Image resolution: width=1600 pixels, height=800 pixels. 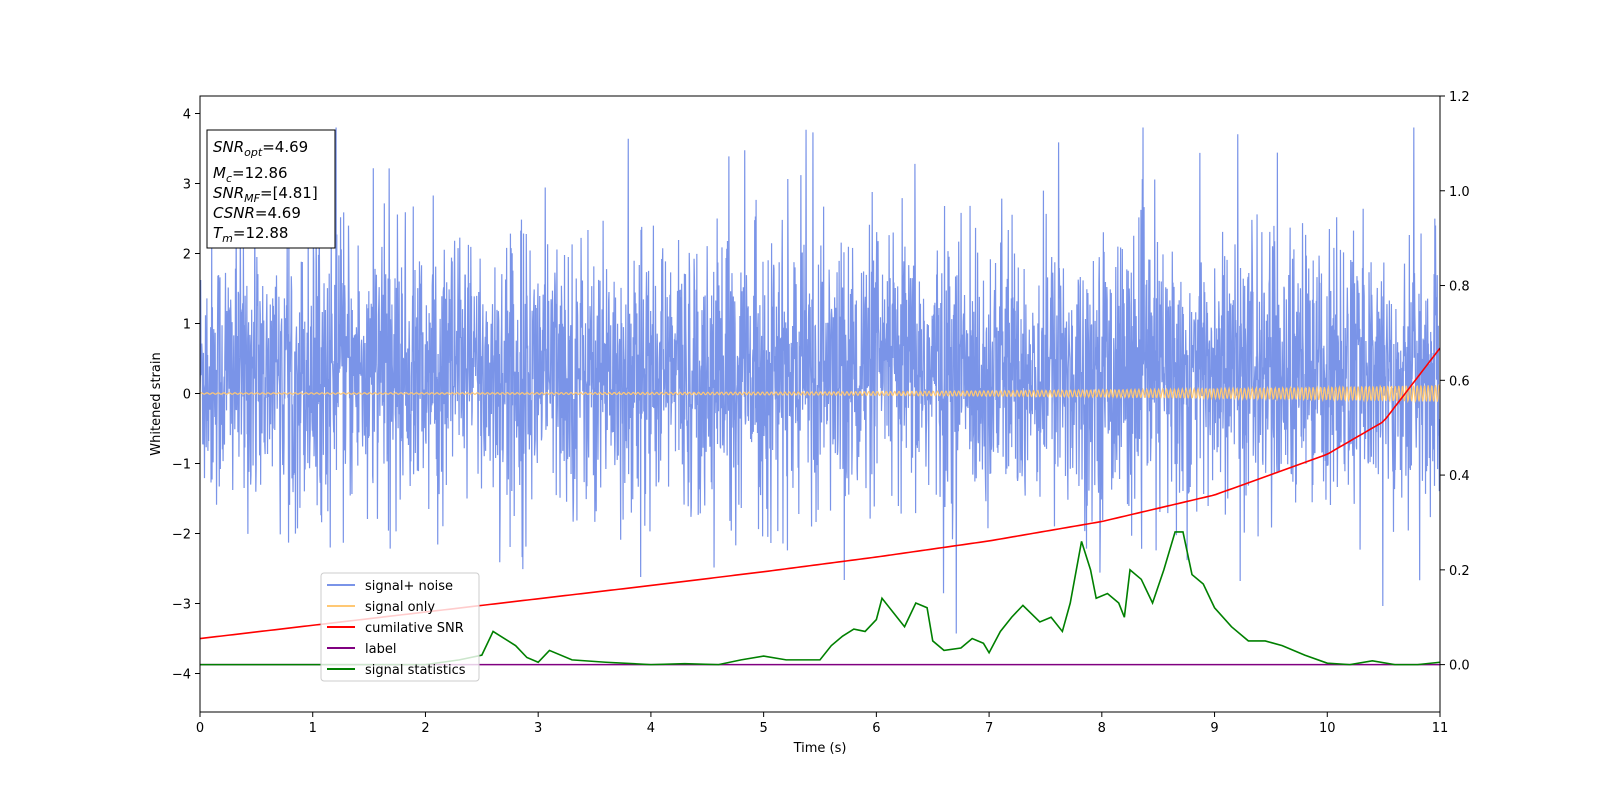 What do you see at coordinates (651, 728) in the screenshot?
I see `x-tick-label: 4` at bounding box center [651, 728].